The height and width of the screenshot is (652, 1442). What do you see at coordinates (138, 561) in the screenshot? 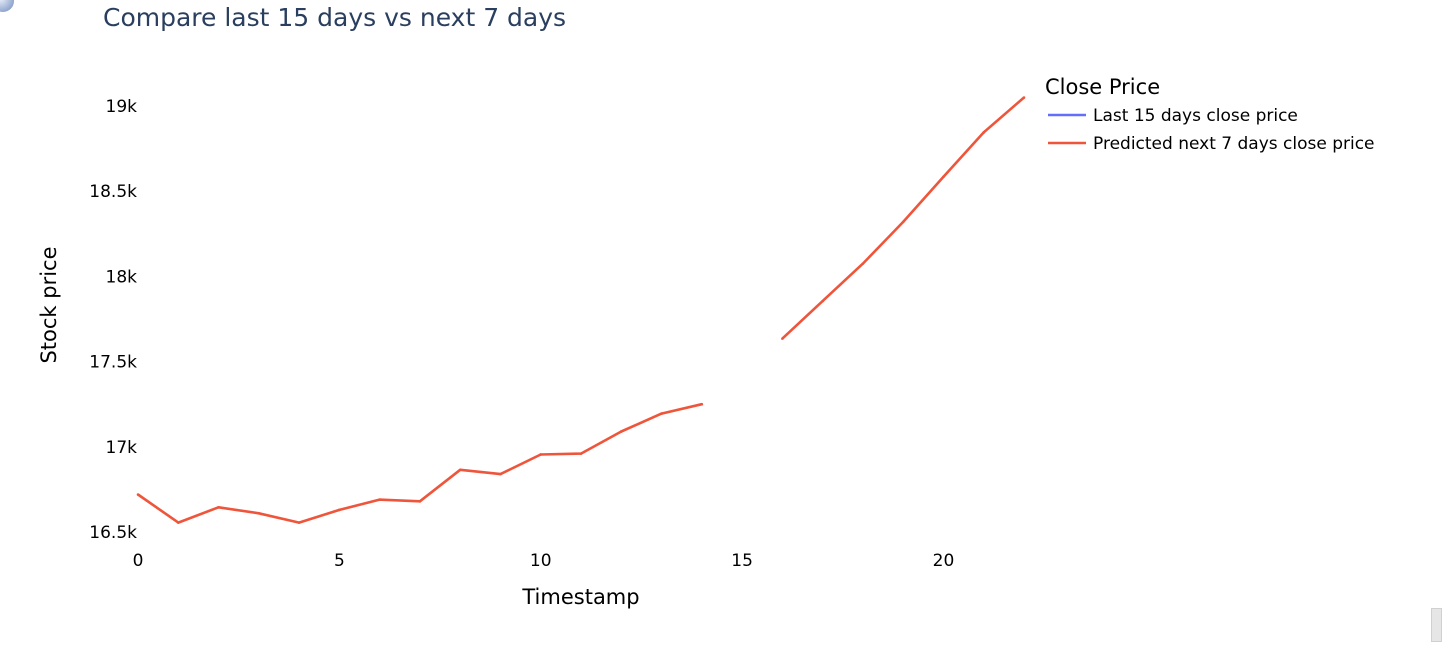
I see `x-tick-label: 0` at bounding box center [138, 561].